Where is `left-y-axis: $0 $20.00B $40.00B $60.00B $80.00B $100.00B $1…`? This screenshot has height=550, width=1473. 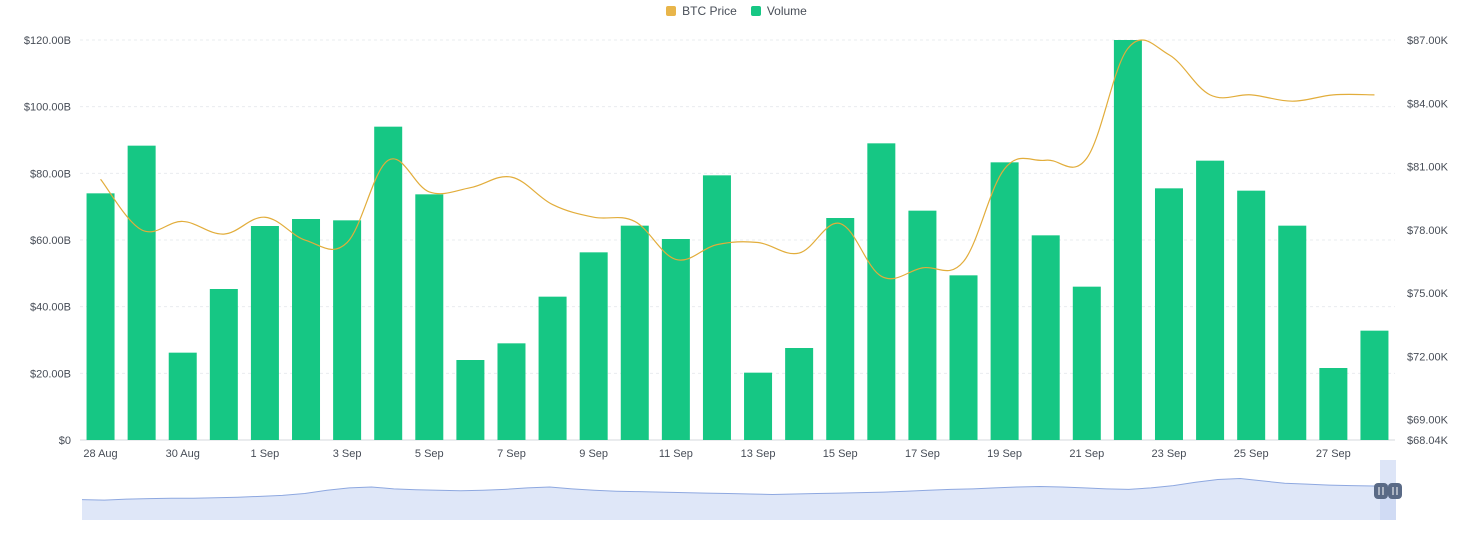 left-y-axis: $0 $20.00B $40.00B $60.00B $80.00B $100.00B $1… is located at coordinates (47, 241).